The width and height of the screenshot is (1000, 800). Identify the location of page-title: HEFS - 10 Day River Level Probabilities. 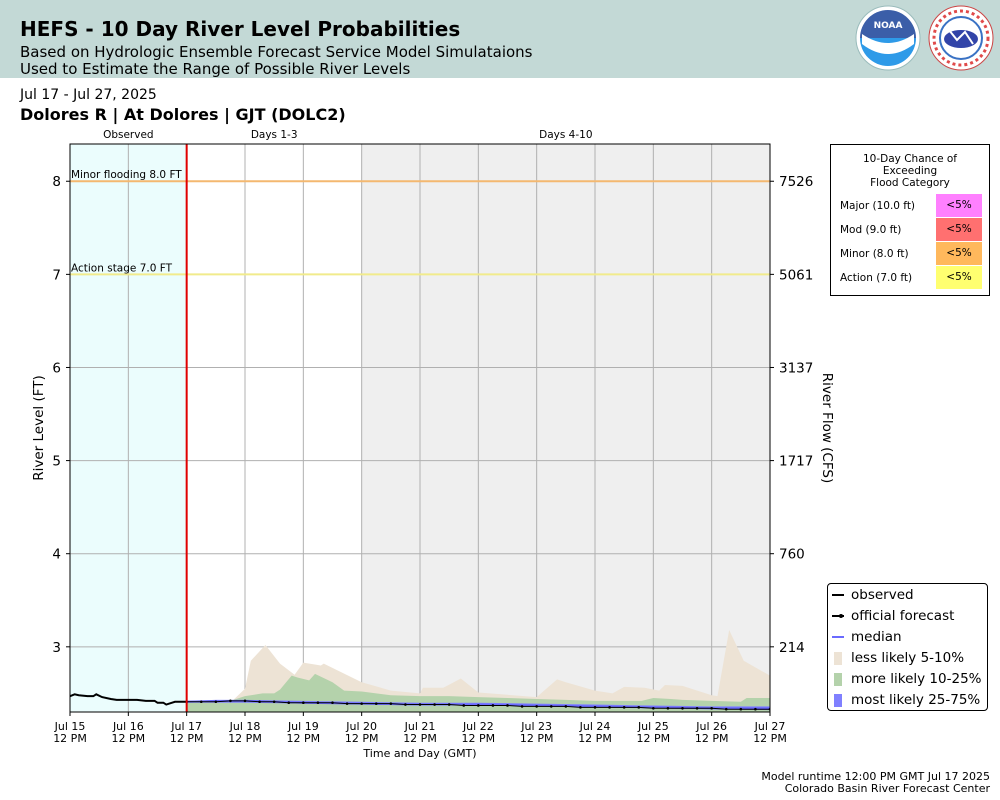
(240, 29).